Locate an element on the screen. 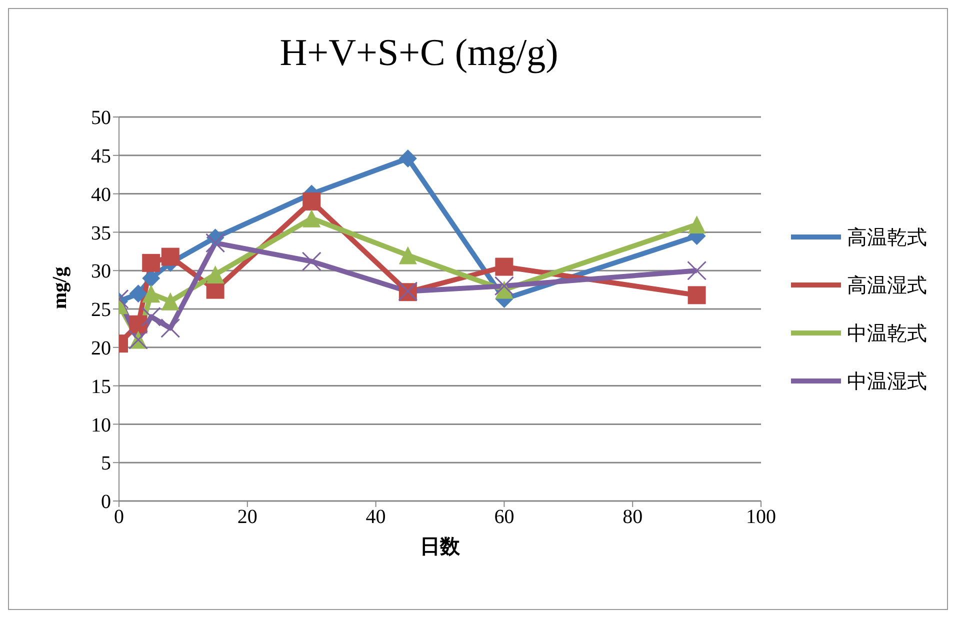 The height and width of the screenshot is (619, 954). y-tick-label: 10 is located at coordinates (101, 425).